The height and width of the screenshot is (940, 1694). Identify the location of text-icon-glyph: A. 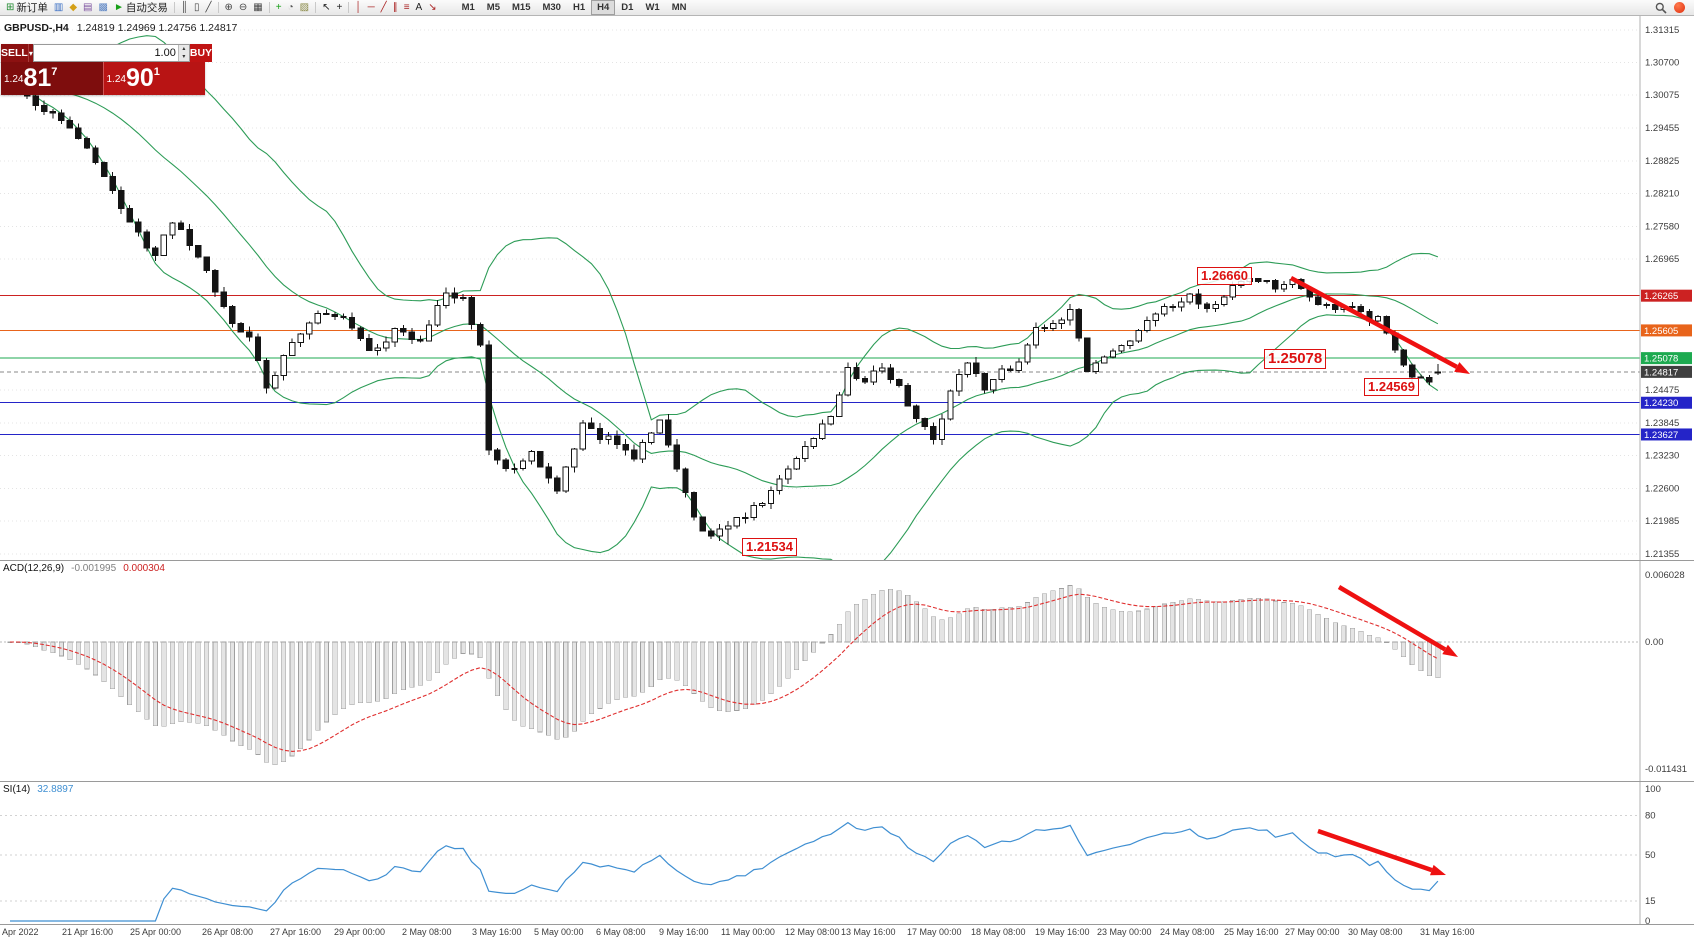
(419, 7).